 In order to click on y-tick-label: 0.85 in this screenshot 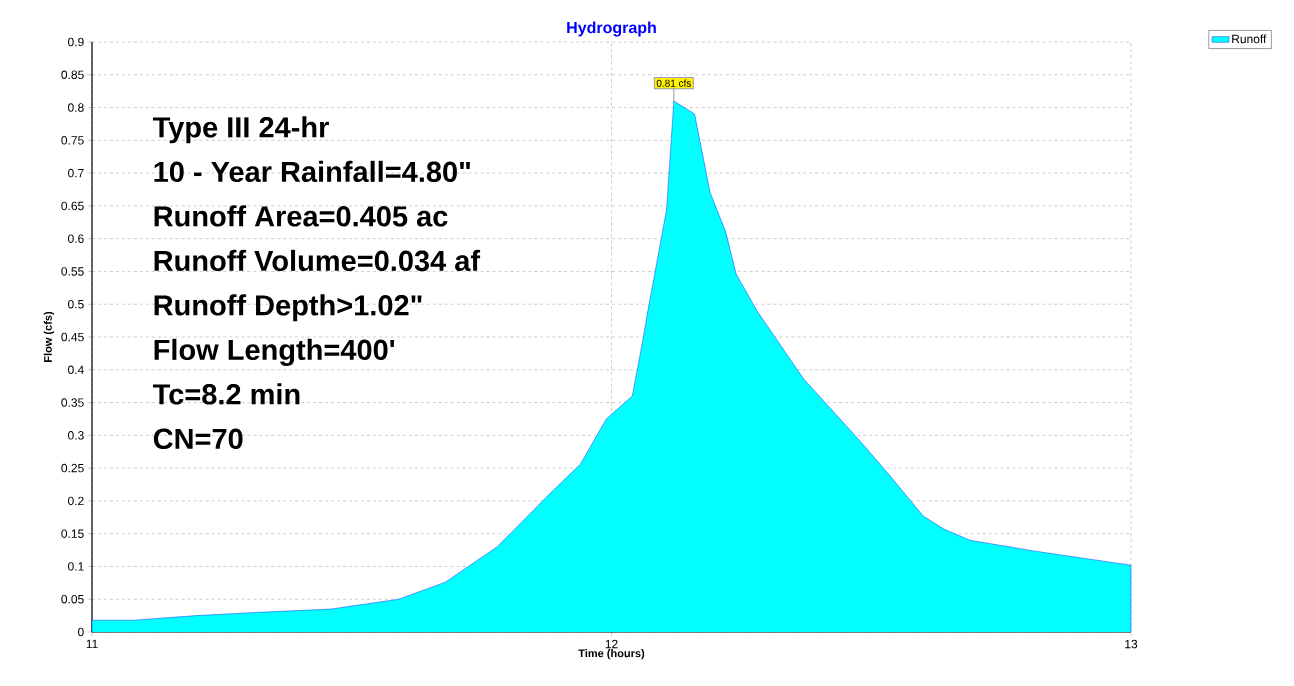, I will do `click(72, 75)`.